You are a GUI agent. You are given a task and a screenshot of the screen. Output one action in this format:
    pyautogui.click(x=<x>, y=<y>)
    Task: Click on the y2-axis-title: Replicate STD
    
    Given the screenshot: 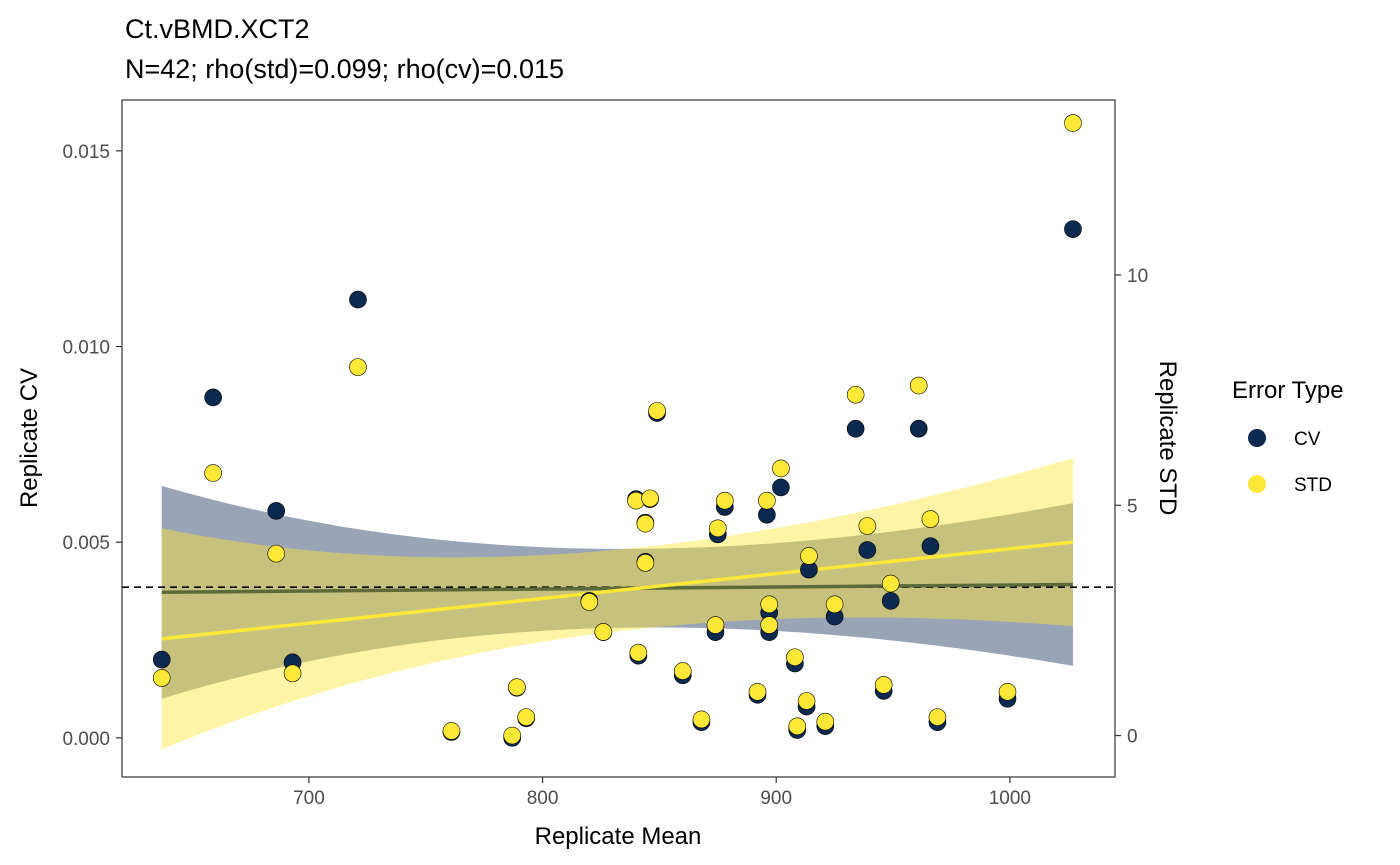 What is the action you would take?
    pyautogui.click(x=1167, y=438)
    